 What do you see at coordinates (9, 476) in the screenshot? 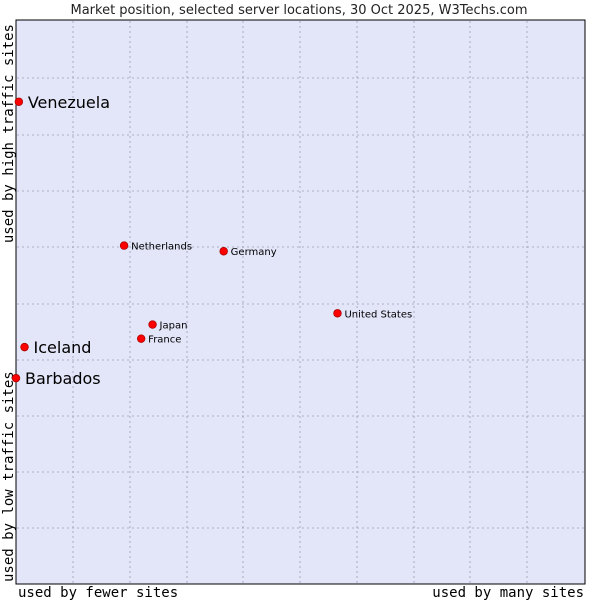
I see `y-axis-label-bottom: used by low traffic sites` at bounding box center [9, 476].